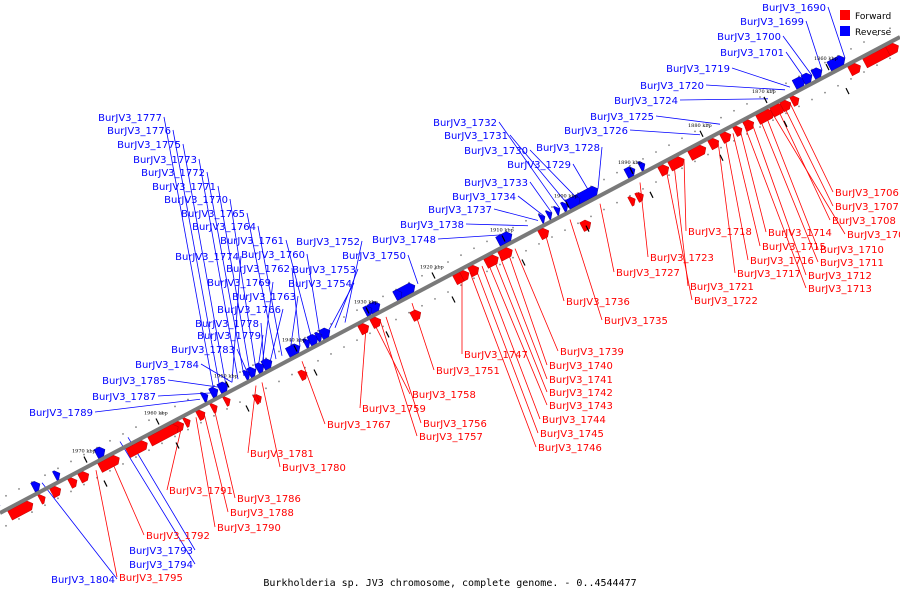 This screenshot has width=900, height=600. I want to click on gene-label: BurJV3_1786, so click(269, 499).